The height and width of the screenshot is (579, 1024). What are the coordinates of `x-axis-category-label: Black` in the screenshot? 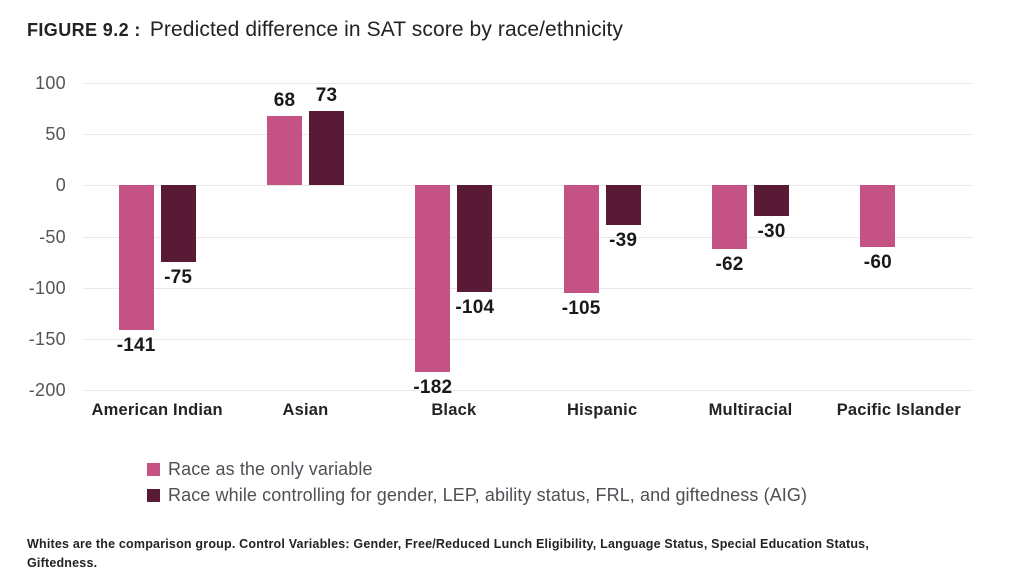 It's located at (454, 410).